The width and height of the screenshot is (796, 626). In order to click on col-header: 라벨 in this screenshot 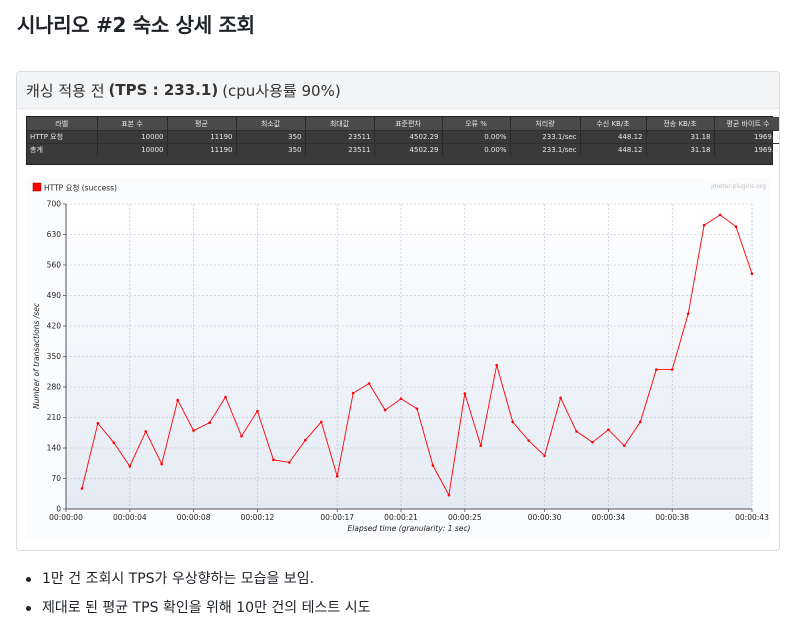, I will do `click(62, 124)`.